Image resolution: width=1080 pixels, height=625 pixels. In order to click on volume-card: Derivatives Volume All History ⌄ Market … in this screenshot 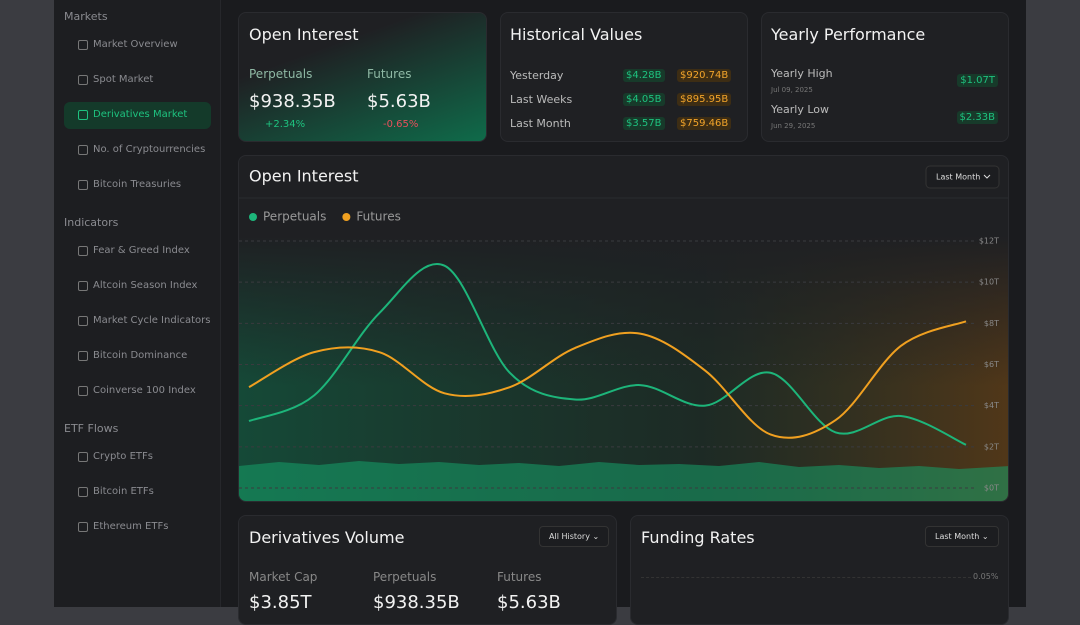, I will do `click(427, 570)`.